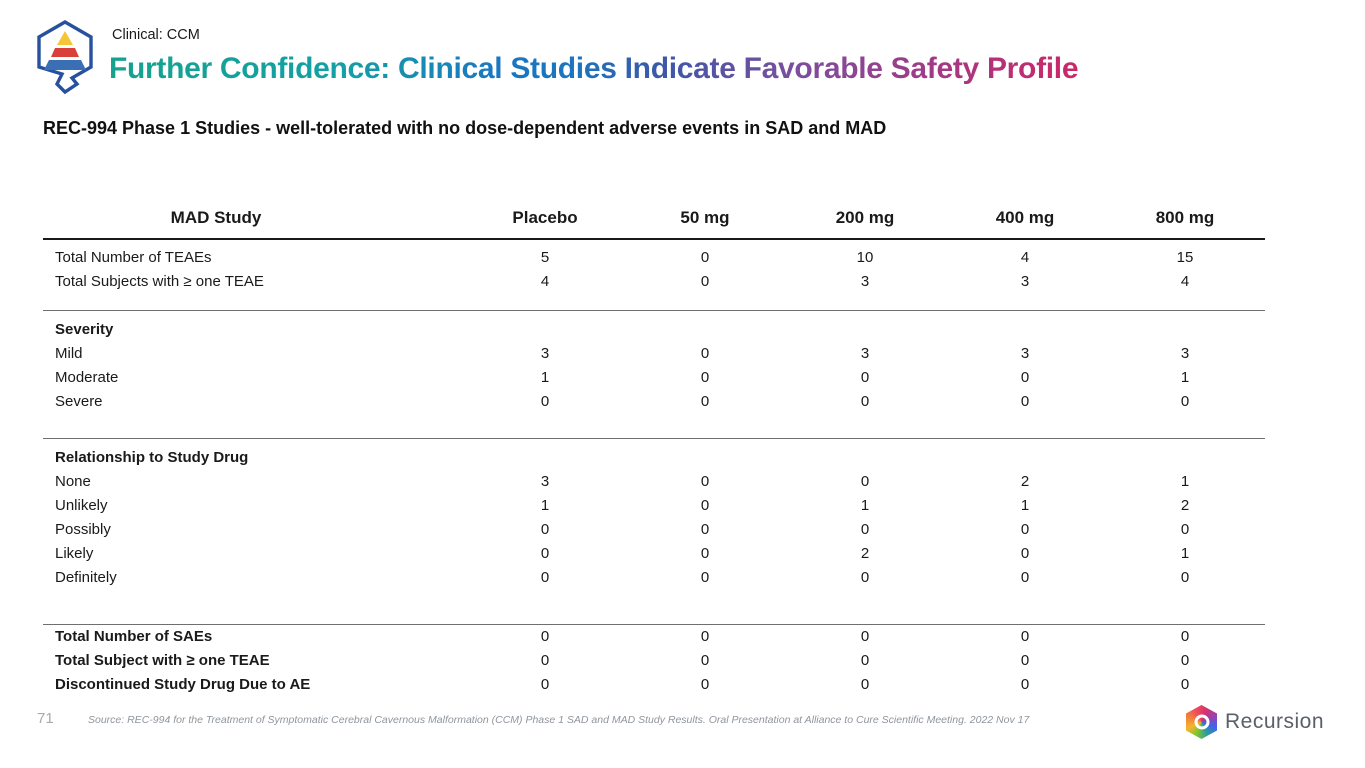 Image resolution: width=1365 pixels, height=768 pixels. Describe the element at coordinates (134, 636) in the screenshot. I see `row-label: Total Number of SAEs` at that location.